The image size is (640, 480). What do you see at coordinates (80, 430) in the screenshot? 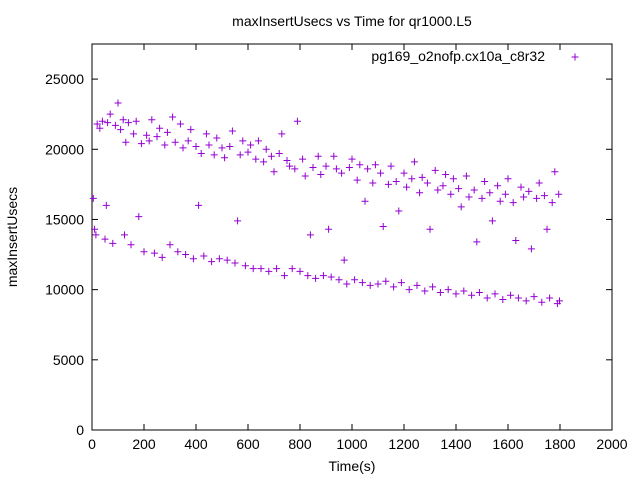
I see `y-tick-label: 0` at bounding box center [80, 430].